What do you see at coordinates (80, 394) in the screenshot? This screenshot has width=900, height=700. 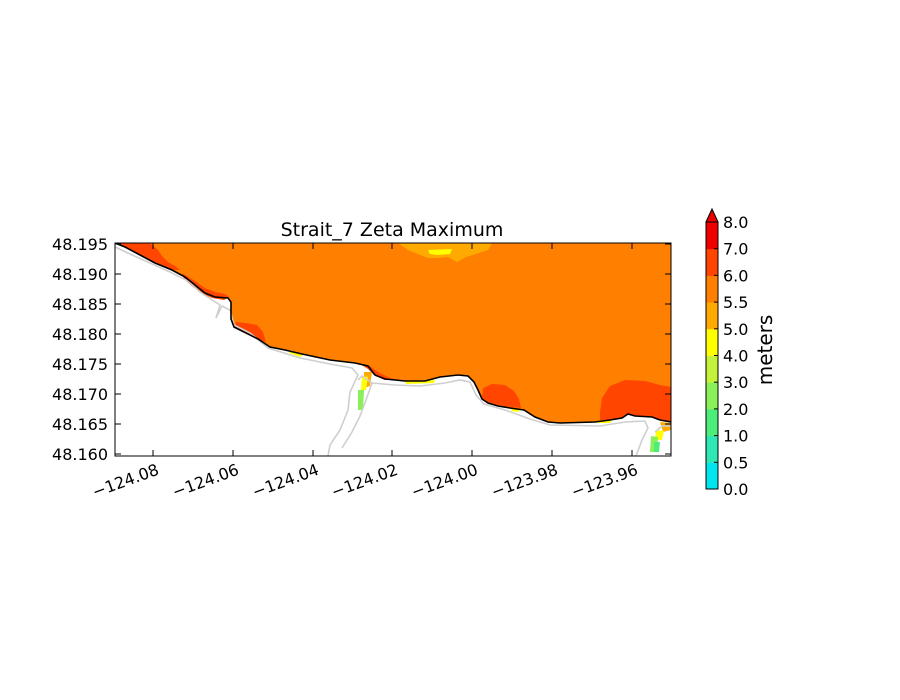 I see `y-tick-label: 48.170` at bounding box center [80, 394].